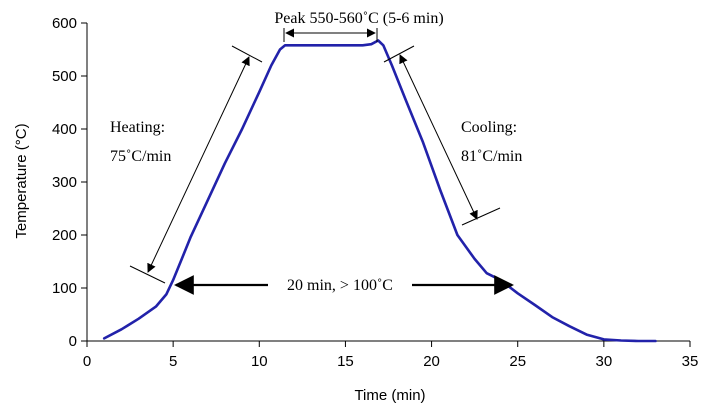 The image size is (716, 408). I want to click on cooling-label-line1: Cooling:, so click(489, 127).